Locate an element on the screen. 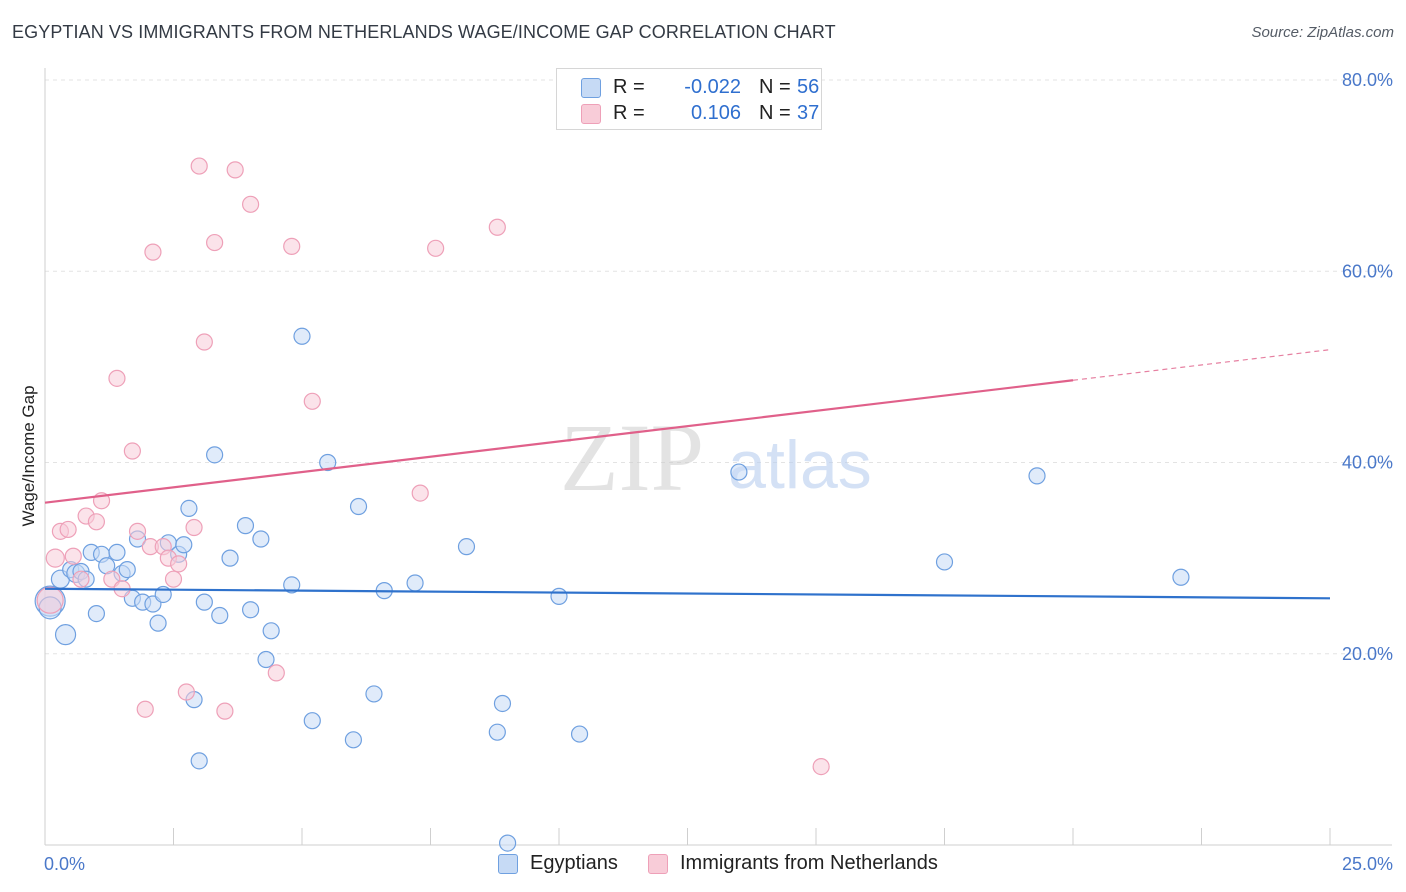 The image size is (1406, 892). source-label: Source: ZipAtlas.com is located at coordinates (1322, 32).